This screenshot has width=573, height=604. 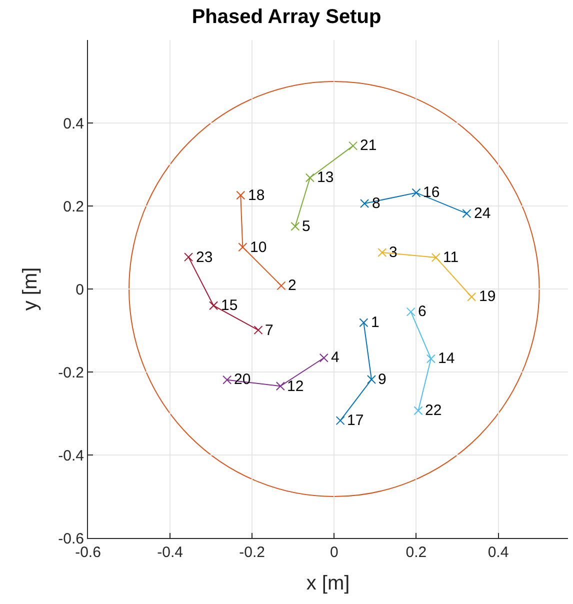 What do you see at coordinates (31, 289) in the screenshot?
I see `y-axis-title: y [m]` at bounding box center [31, 289].